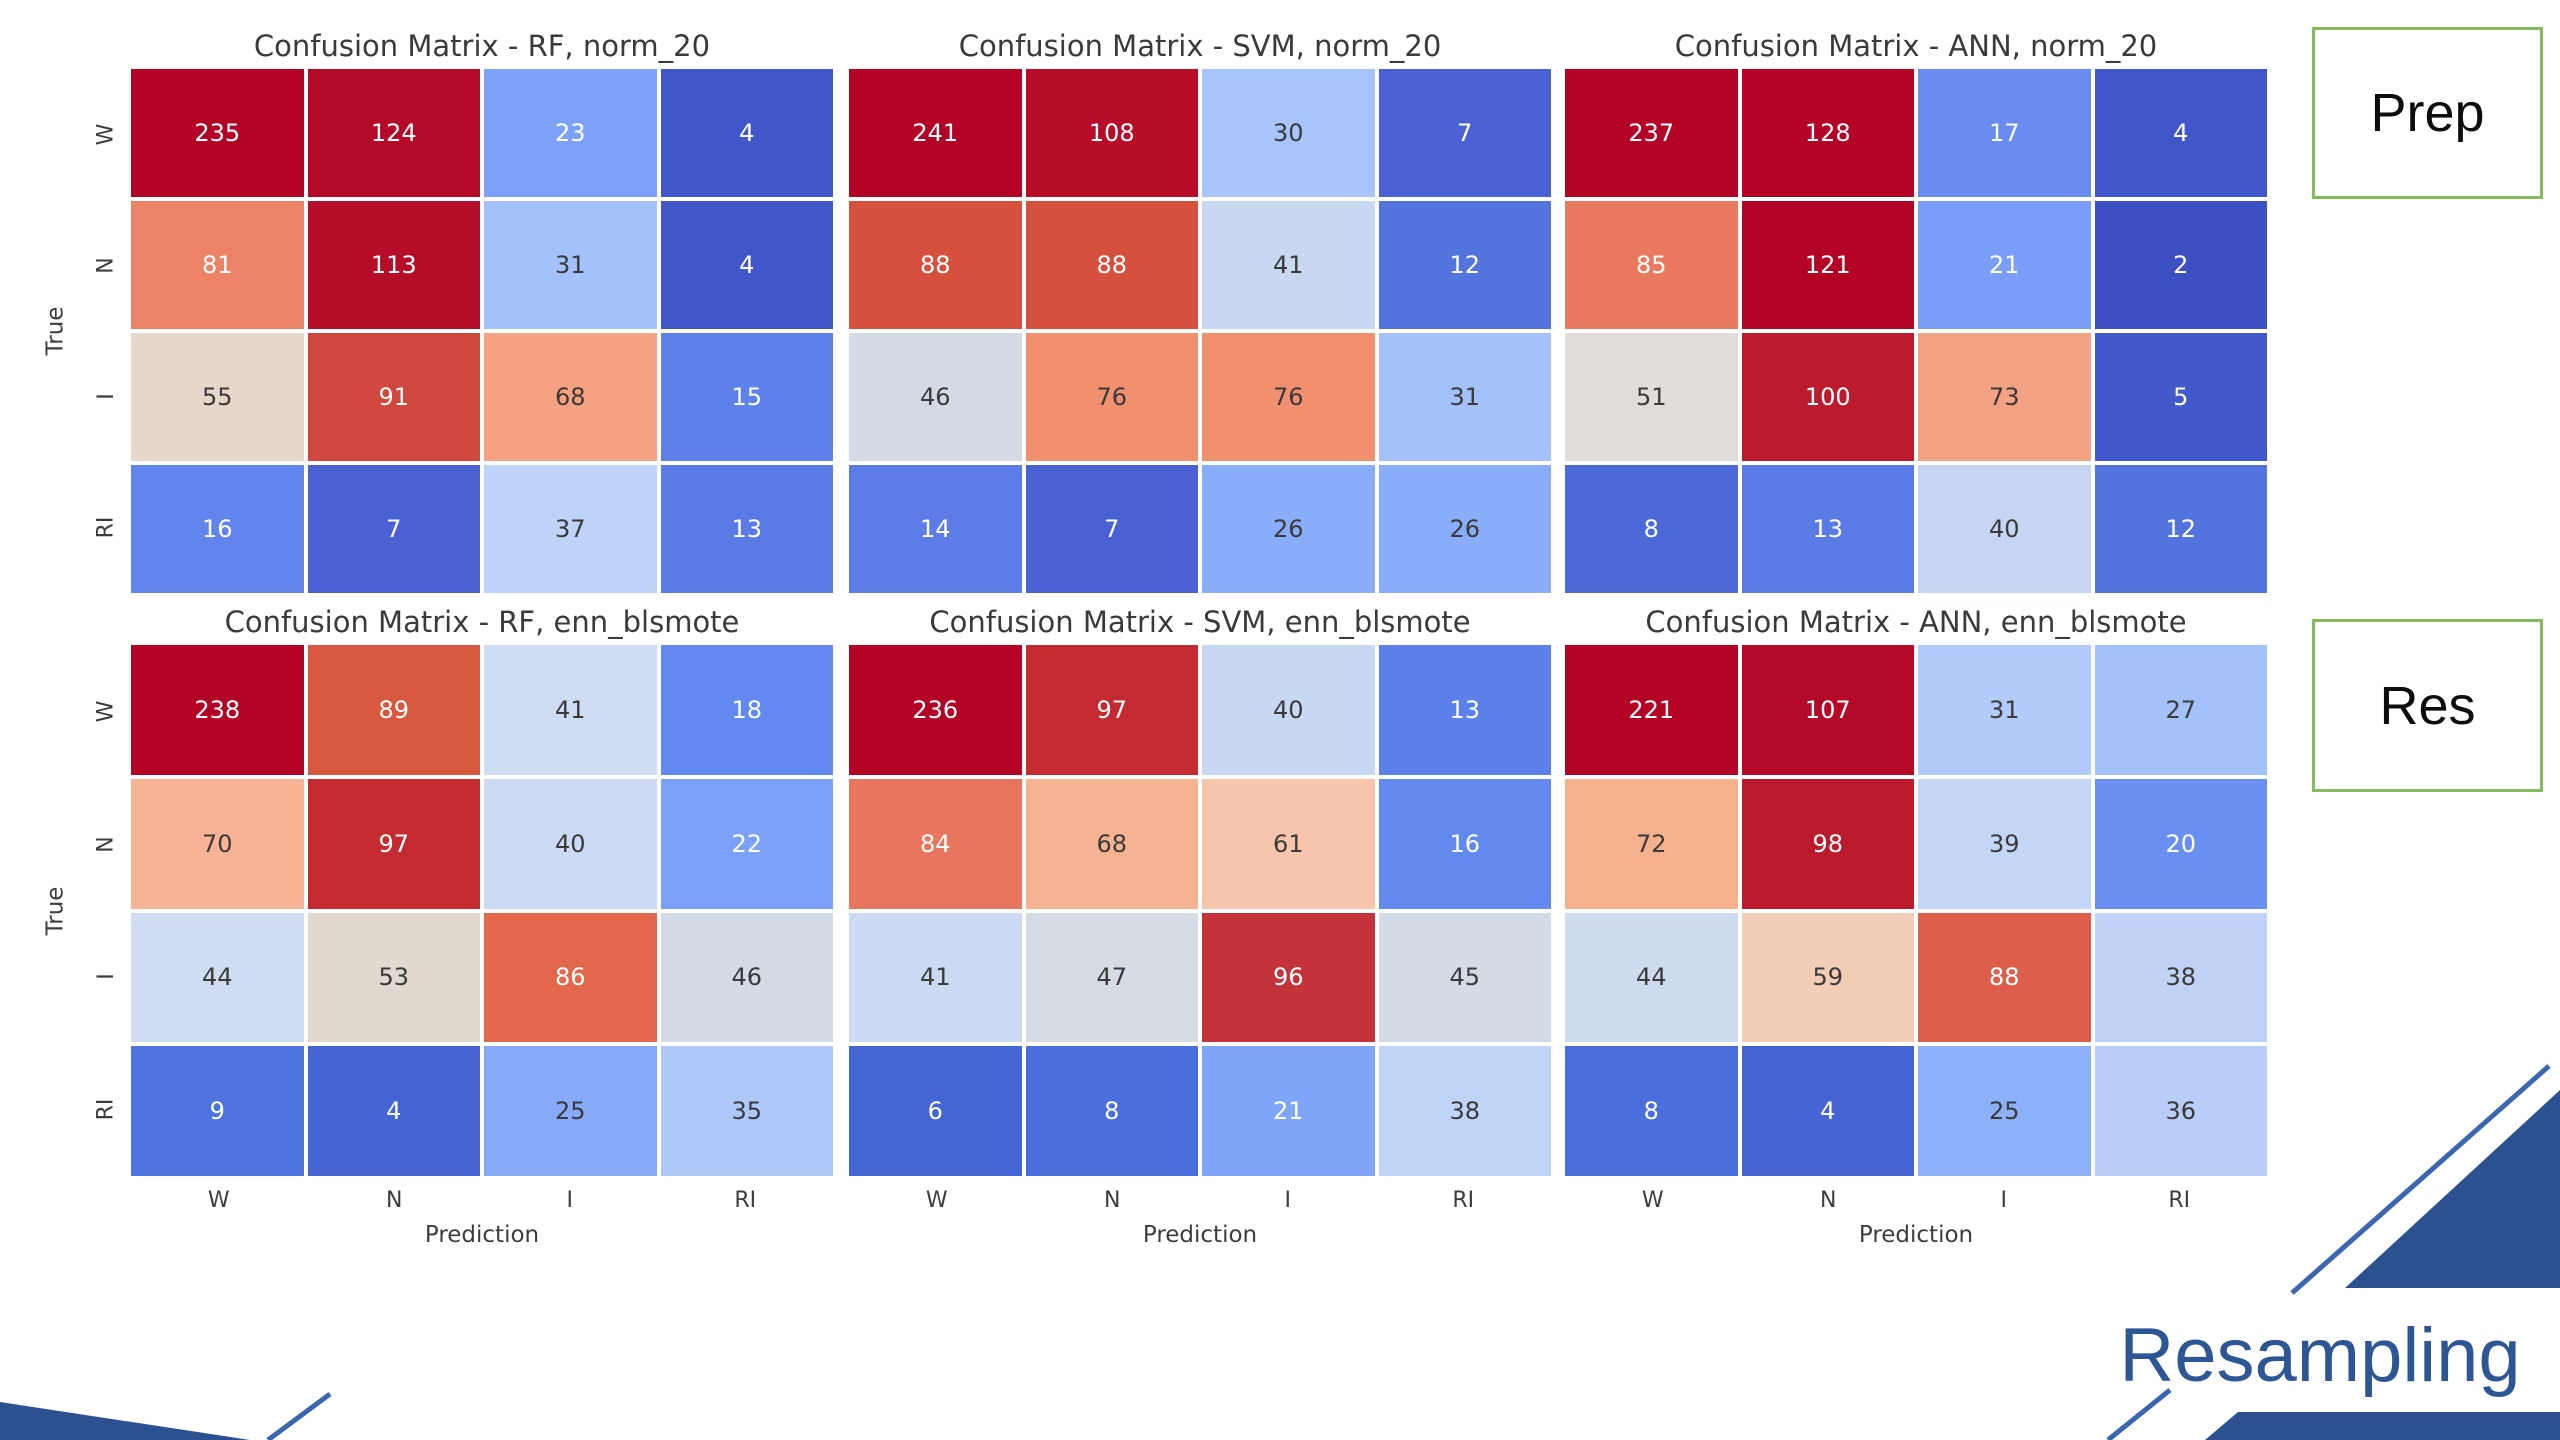 Image resolution: width=2560 pixels, height=1440 pixels. What do you see at coordinates (2004, 265) in the screenshot?
I see `heatmap-cell: 21` at bounding box center [2004, 265].